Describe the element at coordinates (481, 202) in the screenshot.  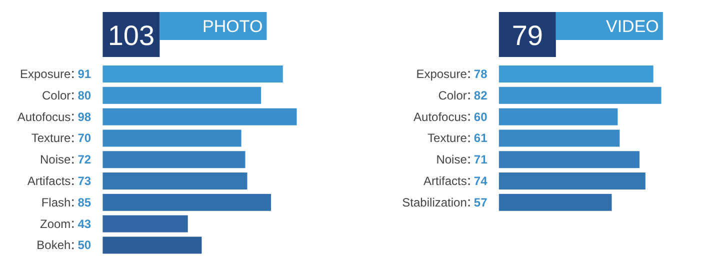
I see `data-label: 57` at that location.